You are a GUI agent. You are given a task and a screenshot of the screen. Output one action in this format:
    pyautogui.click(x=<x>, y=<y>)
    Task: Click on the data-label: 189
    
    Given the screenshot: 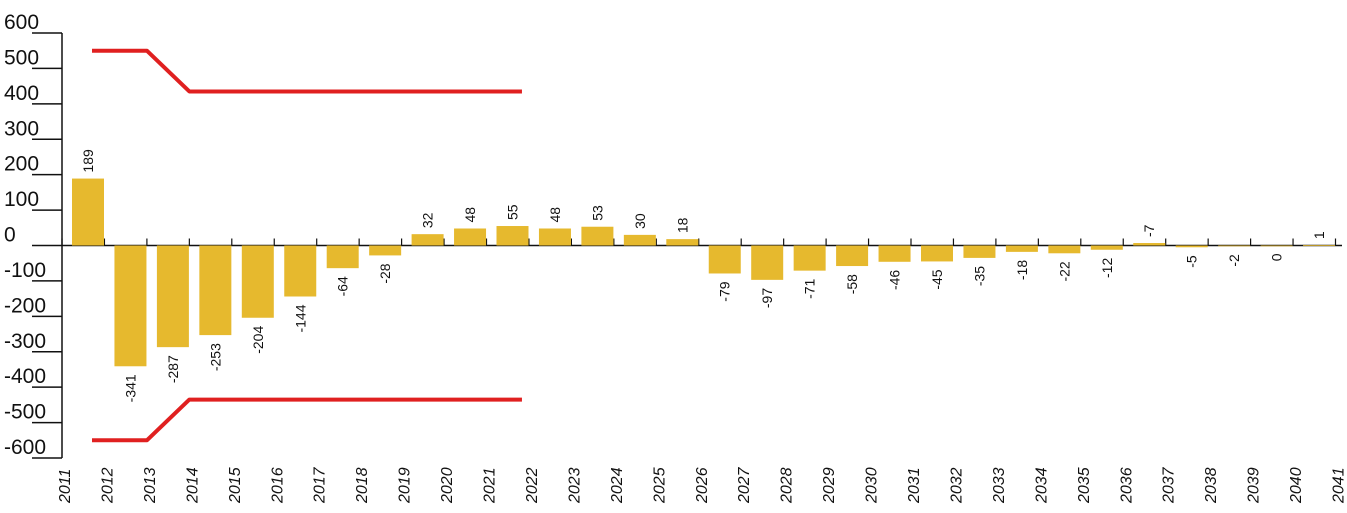 What is the action you would take?
    pyautogui.click(x=88, y=161)
    